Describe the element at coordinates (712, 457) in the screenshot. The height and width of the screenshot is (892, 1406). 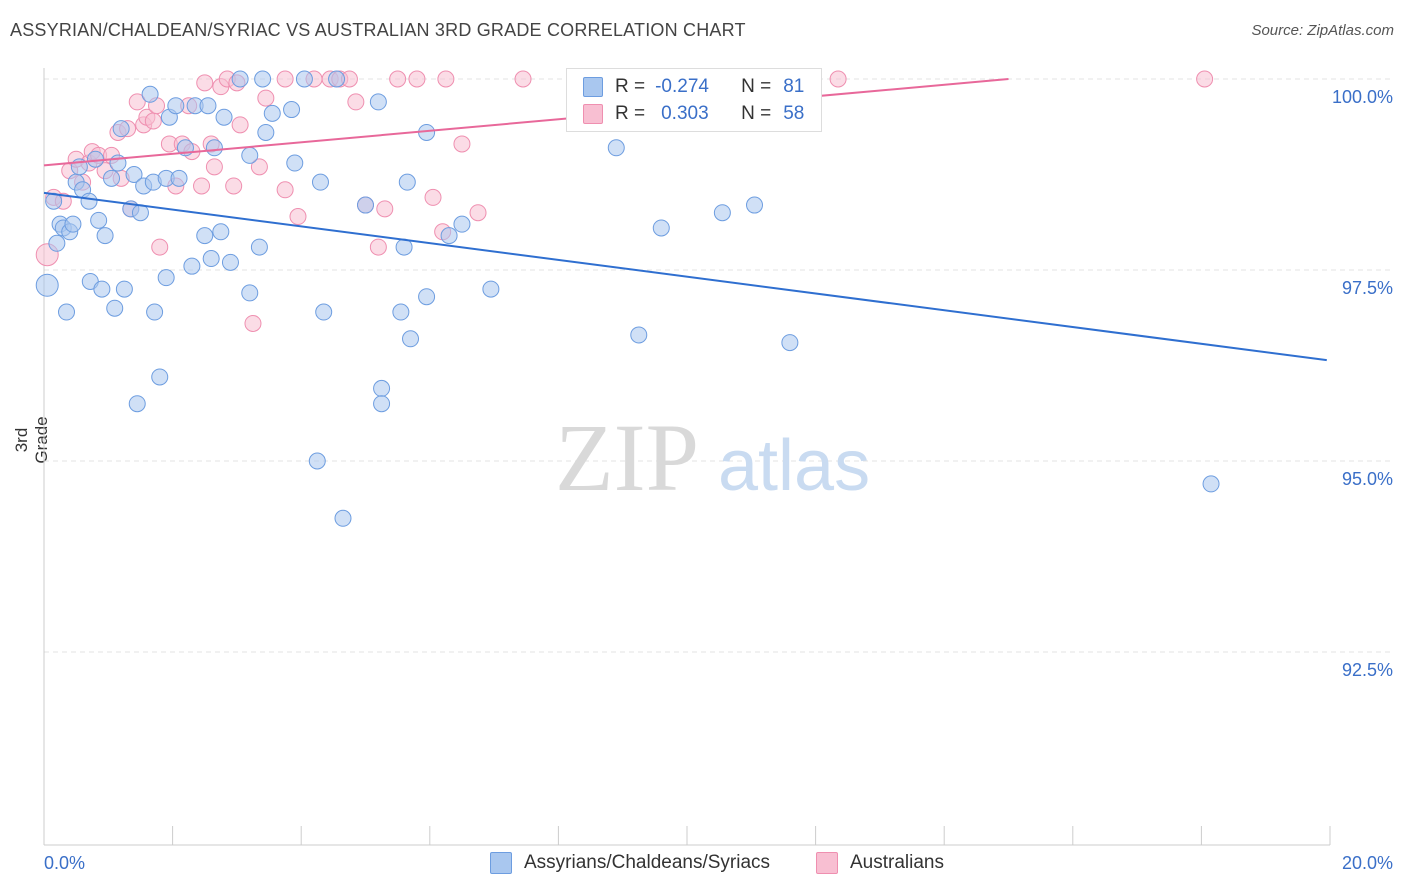
I see `watermark: ZIP atlas` at that location.